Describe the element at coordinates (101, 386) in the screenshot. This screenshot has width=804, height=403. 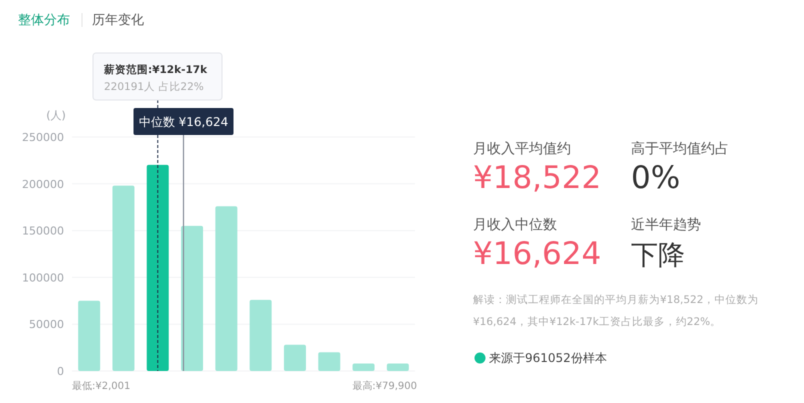
I see `text: 最低:¥2,001` at that location.